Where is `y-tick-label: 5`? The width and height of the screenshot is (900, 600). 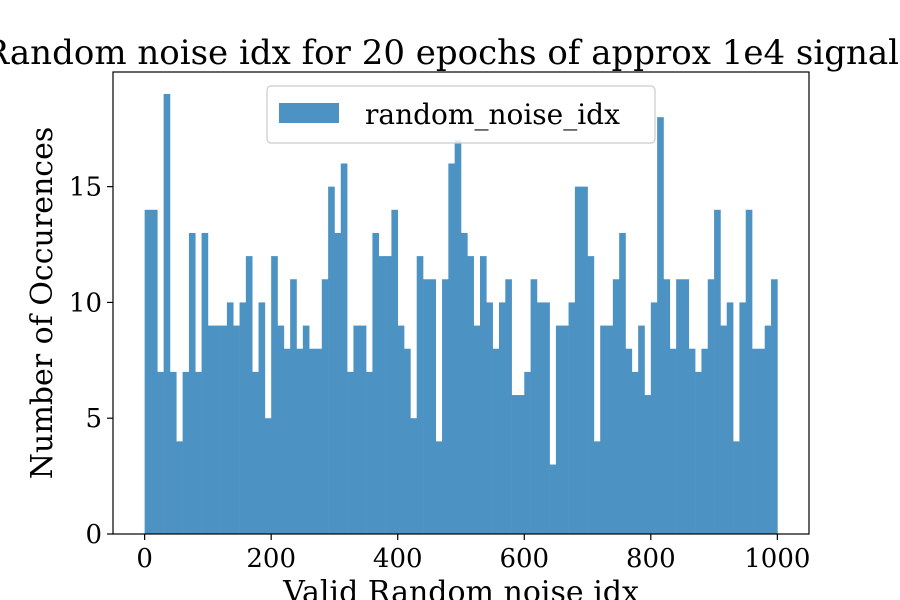 y-tick-label: 5 is located at coordinates (93, 419).